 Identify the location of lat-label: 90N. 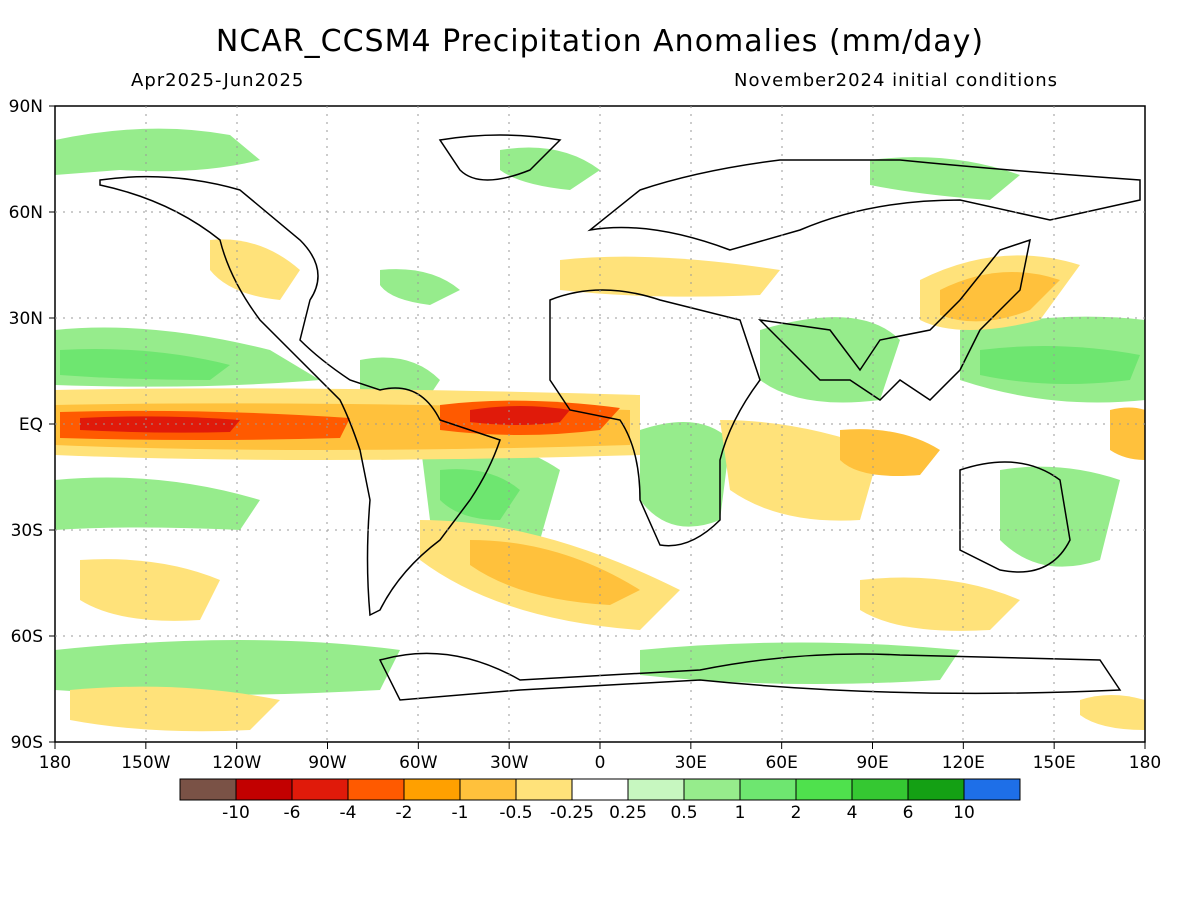
(26, 107).